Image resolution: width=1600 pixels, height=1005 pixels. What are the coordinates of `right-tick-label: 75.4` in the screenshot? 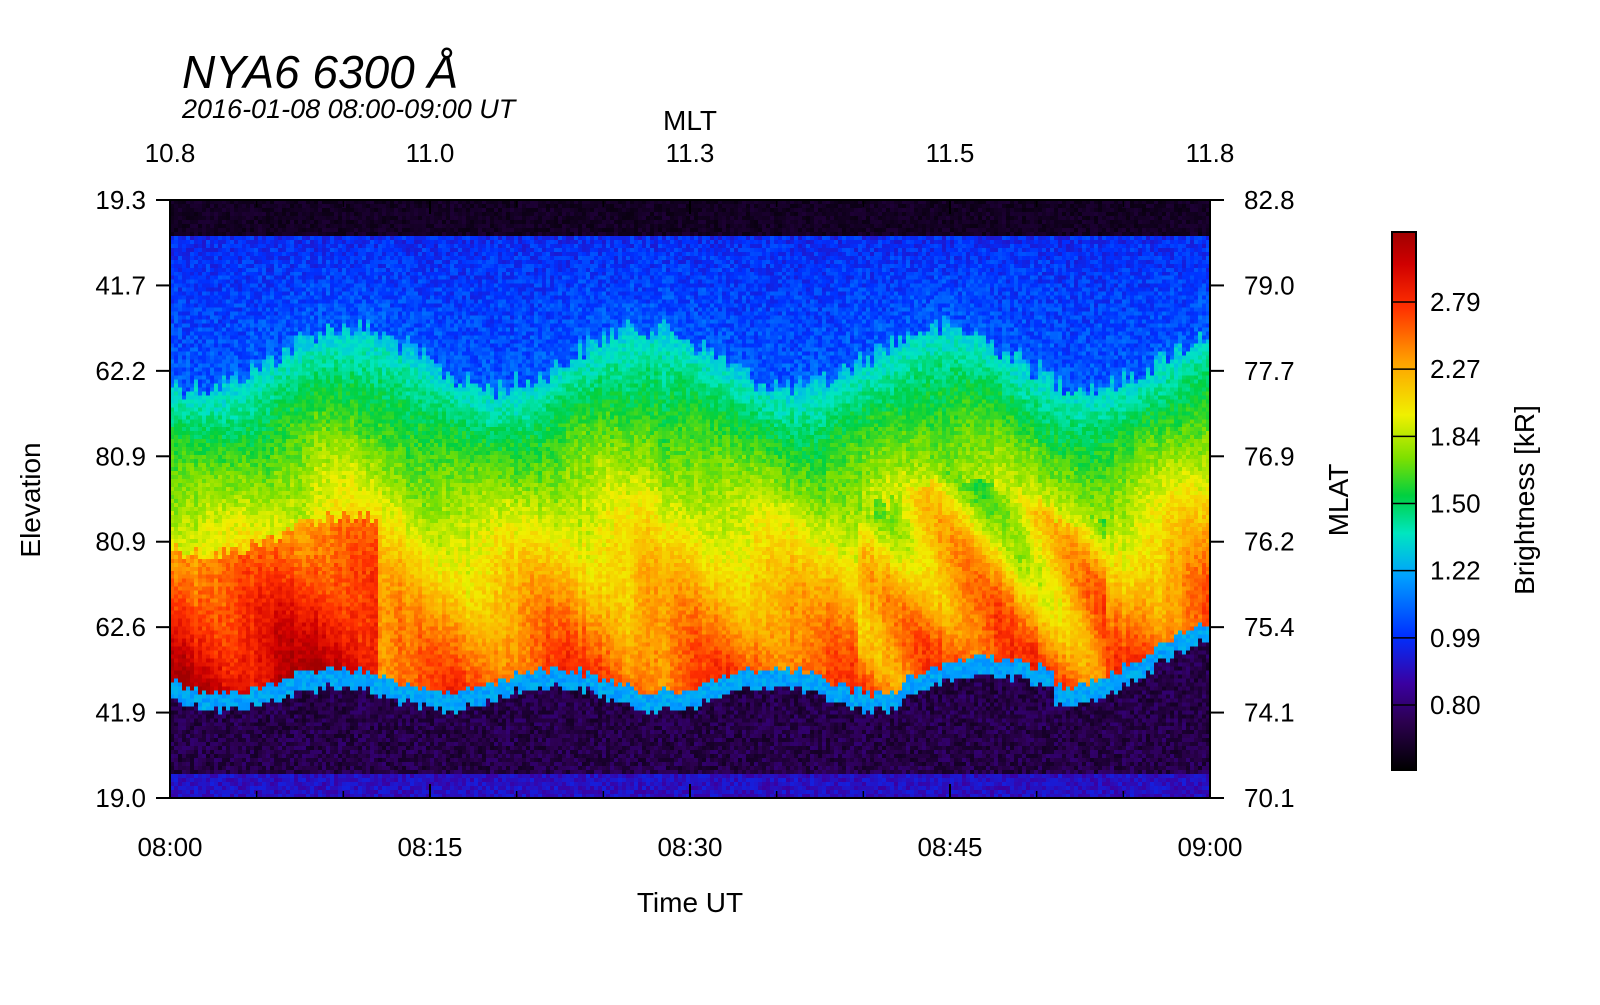 It's located at (1269, 627).